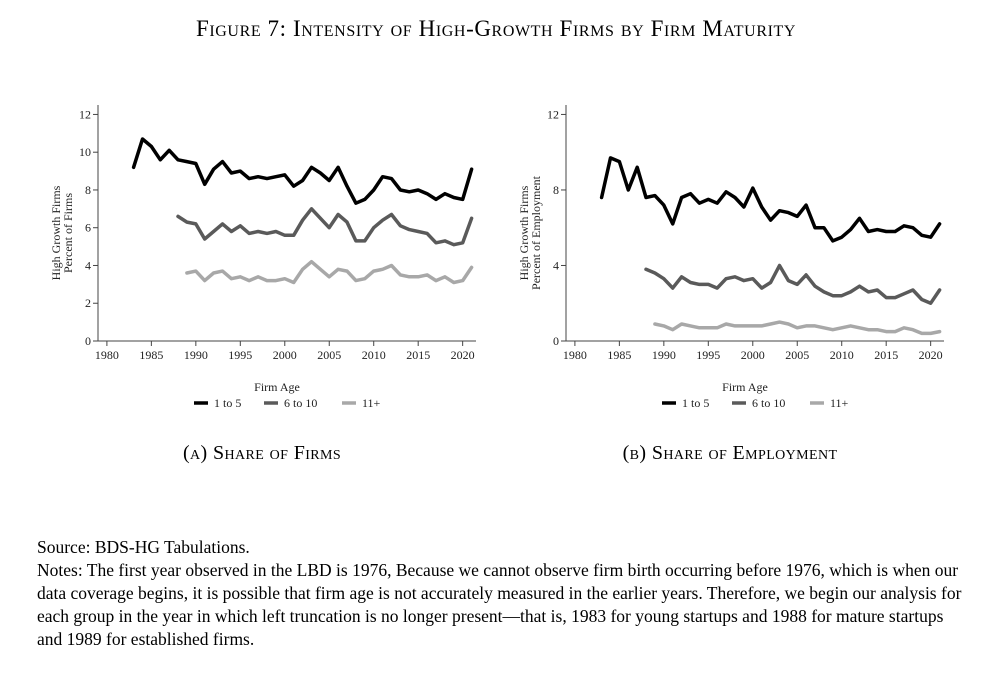 The image size is (992, 685). What do you see at coordinates (88, 228) in the screenshot?
I see `y-tick-label: 6` at bounding box center [88, 228].